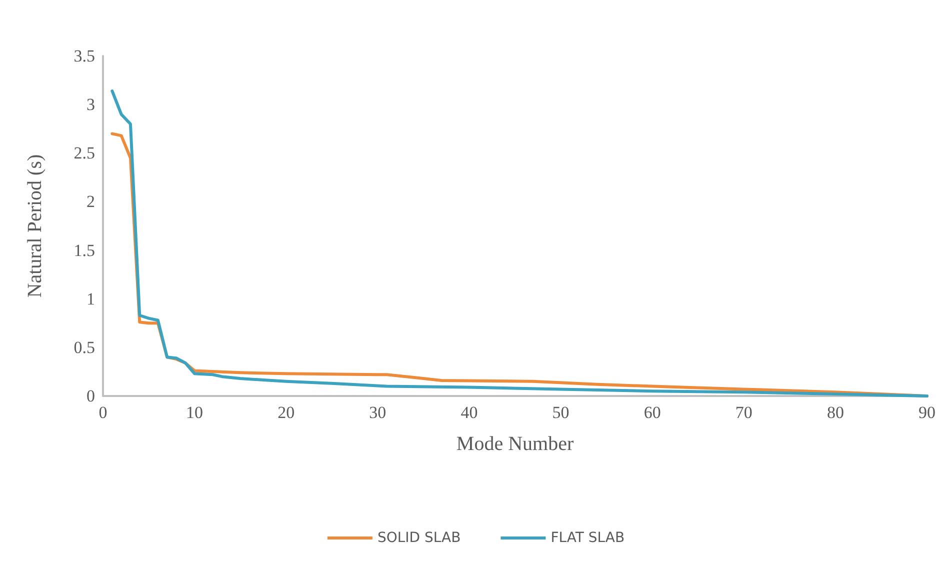  What do you see at coordinates (286, 412) in the screenshot?
I see `x-tick-label: 20` at bounding box center [286, 412].